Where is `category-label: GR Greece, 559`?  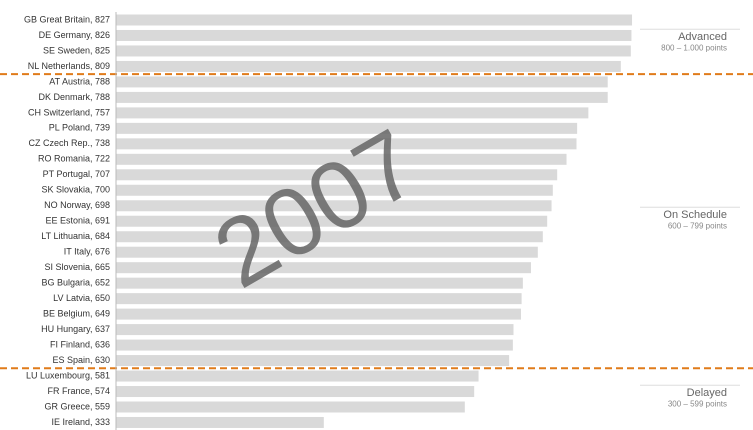
category-label: GR Greece, 559 is located at coordinates (77, 406).